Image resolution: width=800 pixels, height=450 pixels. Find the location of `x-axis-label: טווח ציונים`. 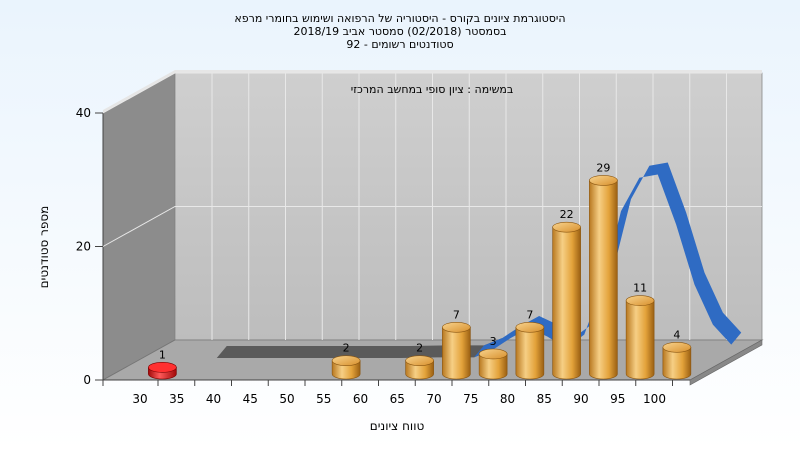

x-axis-label: טווח ציונים is located at coordinates (397, 426).